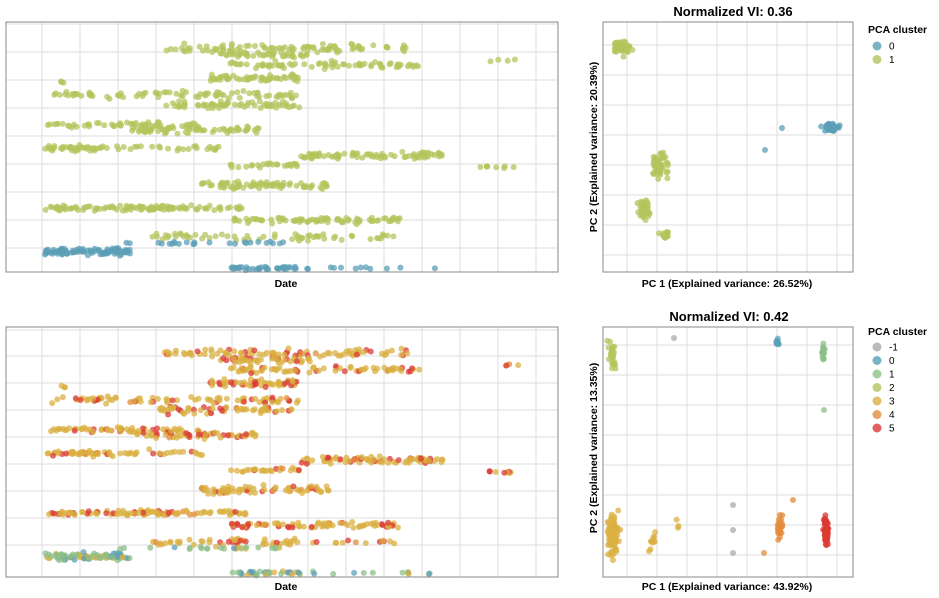  I want to click on bottom-left-x-label: Date, so click(286, 587).